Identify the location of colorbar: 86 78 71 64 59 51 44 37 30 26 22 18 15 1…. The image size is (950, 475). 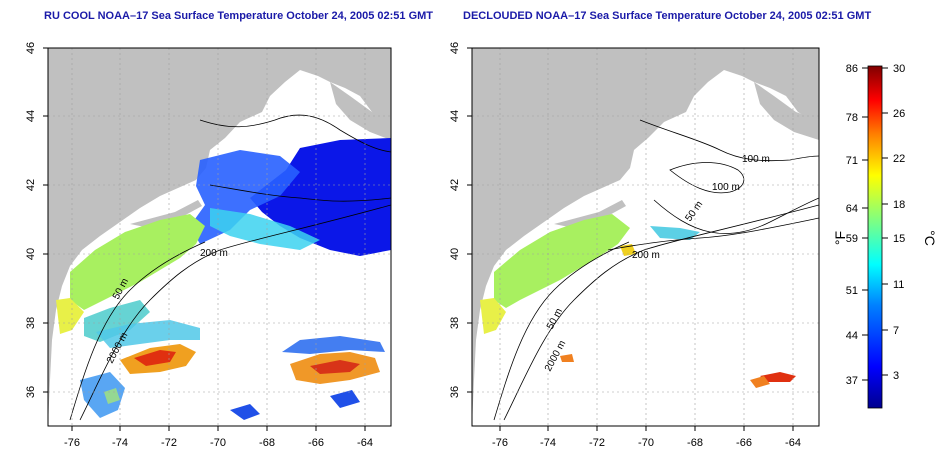
(885, 236).